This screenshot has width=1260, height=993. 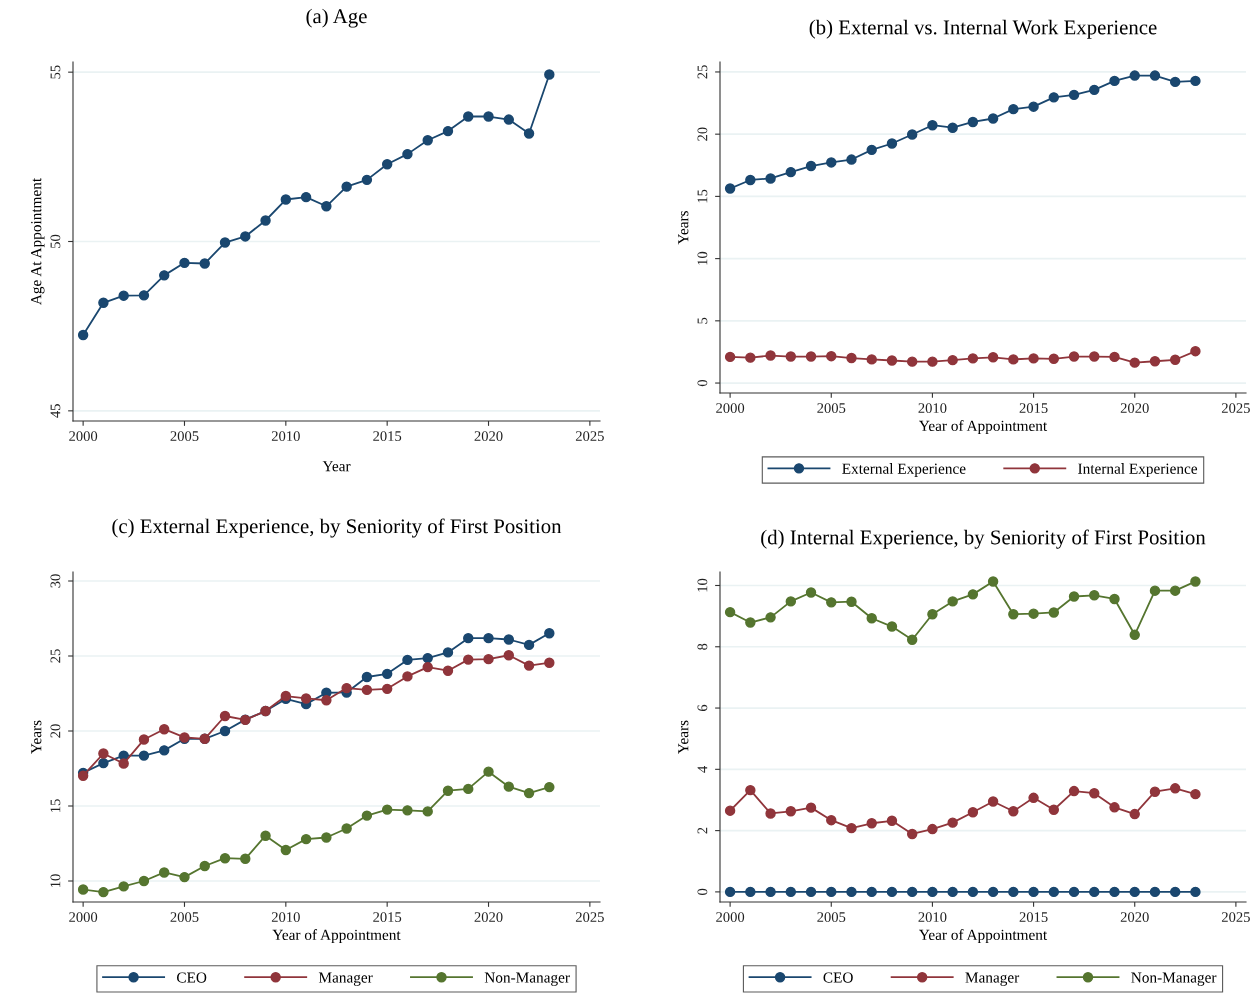 What do you see at coordinates (38, 241) in the screenshot?
I see `y-axis-title: Age At Appointment` at bounding box center [38, 241].